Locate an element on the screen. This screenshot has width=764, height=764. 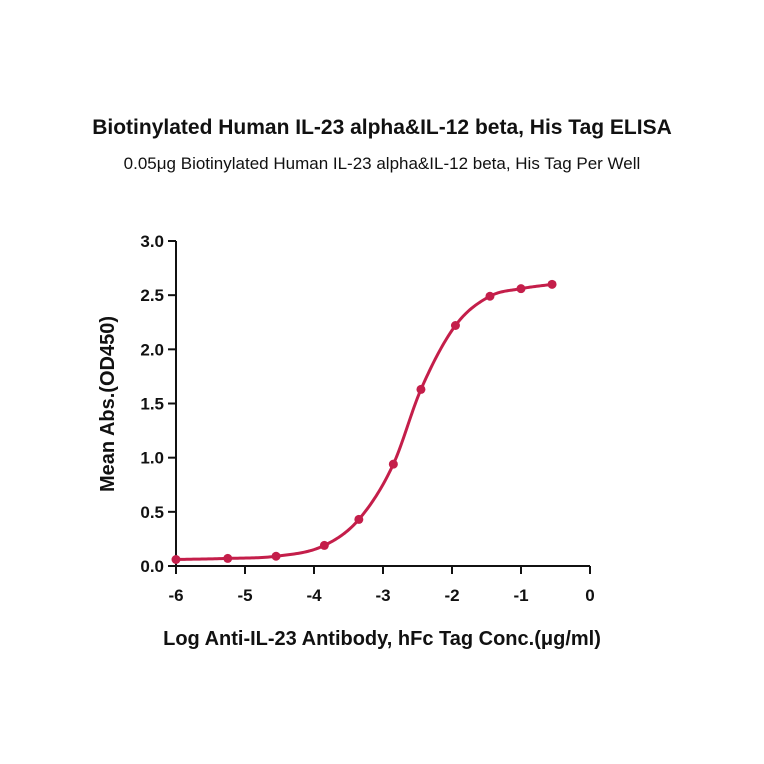
y-axis-title: Mean Abs.(OD450) is located at coordinates (108, 404).